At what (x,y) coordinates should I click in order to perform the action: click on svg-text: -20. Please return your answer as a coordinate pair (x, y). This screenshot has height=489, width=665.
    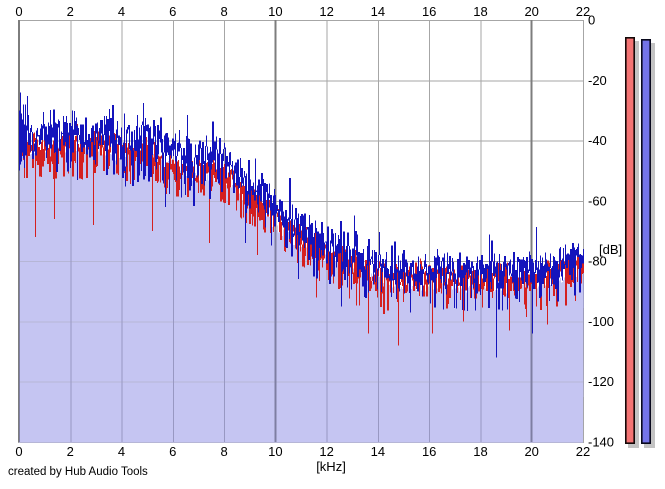
    Looking at the image, I should click on (597, 80).